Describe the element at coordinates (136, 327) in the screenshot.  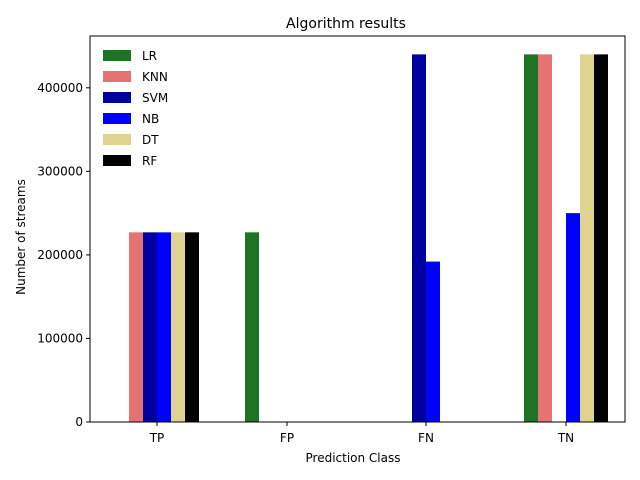
I see `bar-knn-tp` at that location.